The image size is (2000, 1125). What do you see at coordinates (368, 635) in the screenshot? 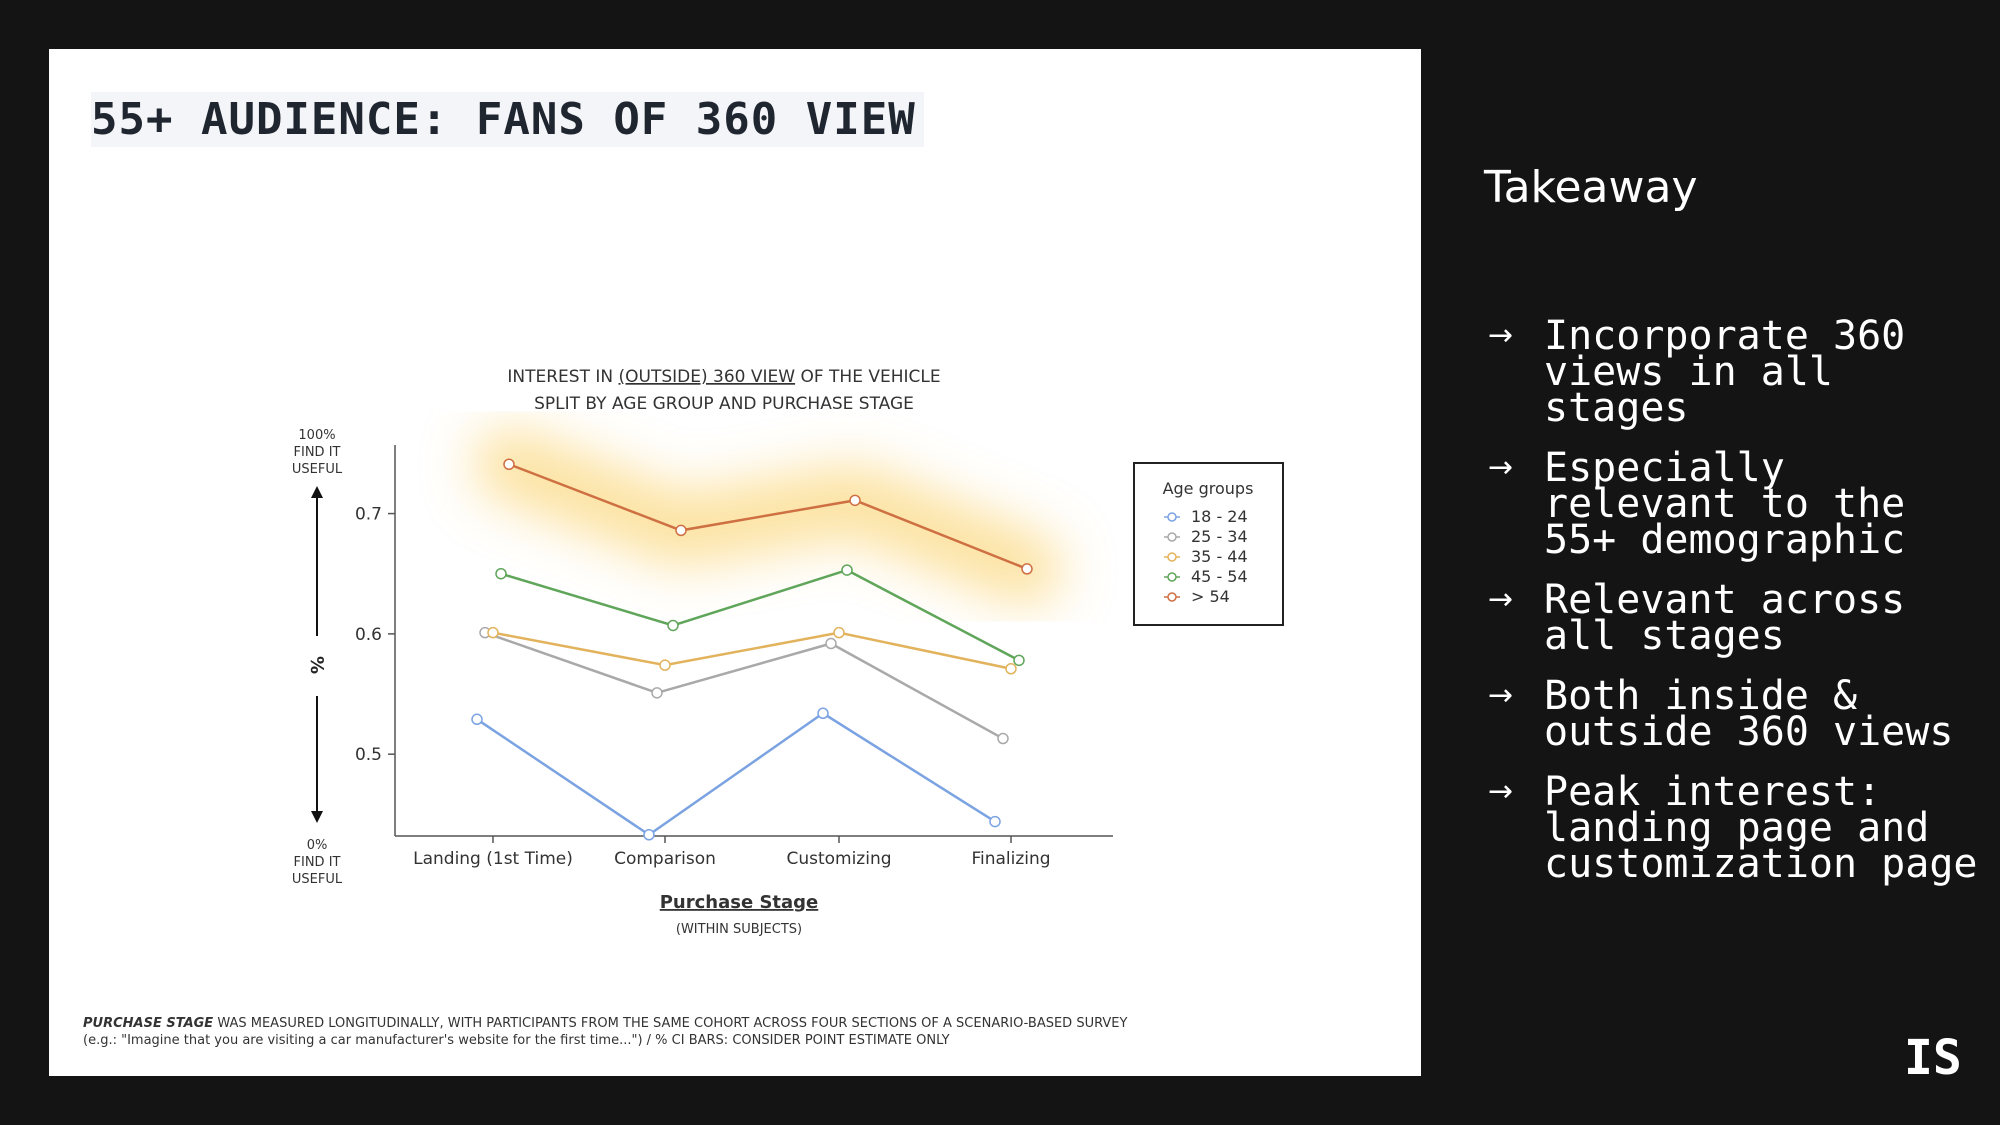
I see `y-tick-label: 0.6` at bounding box center [368, 635].